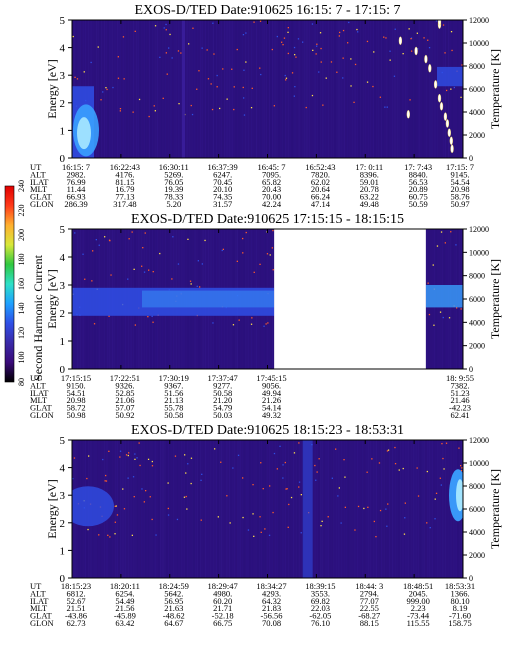 This screenshot has width=505, height=649. Describe the element at coordinates (459, 174) in the screenshot. I see `orbit-cell: 9145.` at that location.